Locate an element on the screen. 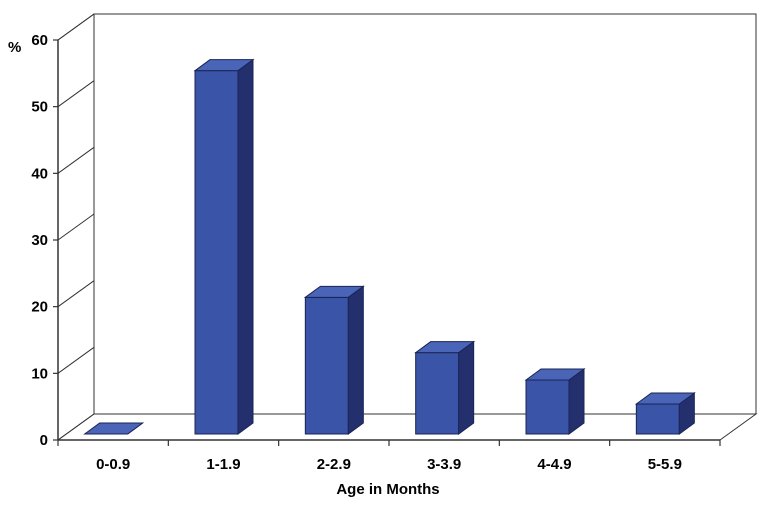  x-tick-label: 3-3.9 is located at coordinates (444, 464).